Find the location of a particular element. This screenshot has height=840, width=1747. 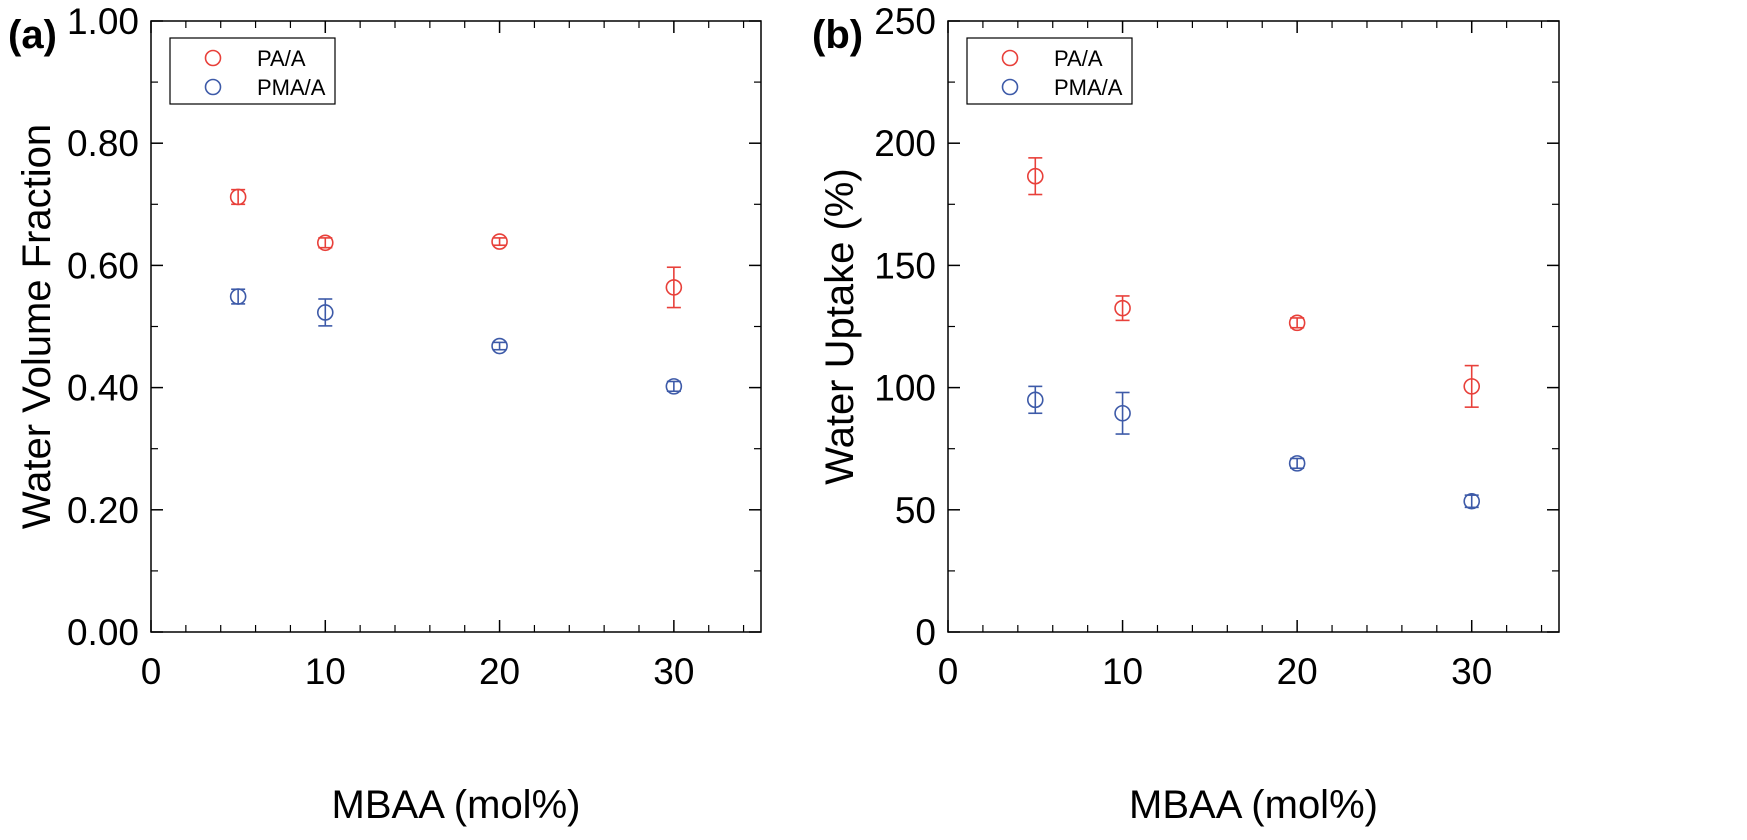

y-axis-title: Water Uptake (%) is located at coordinates (840, 326).